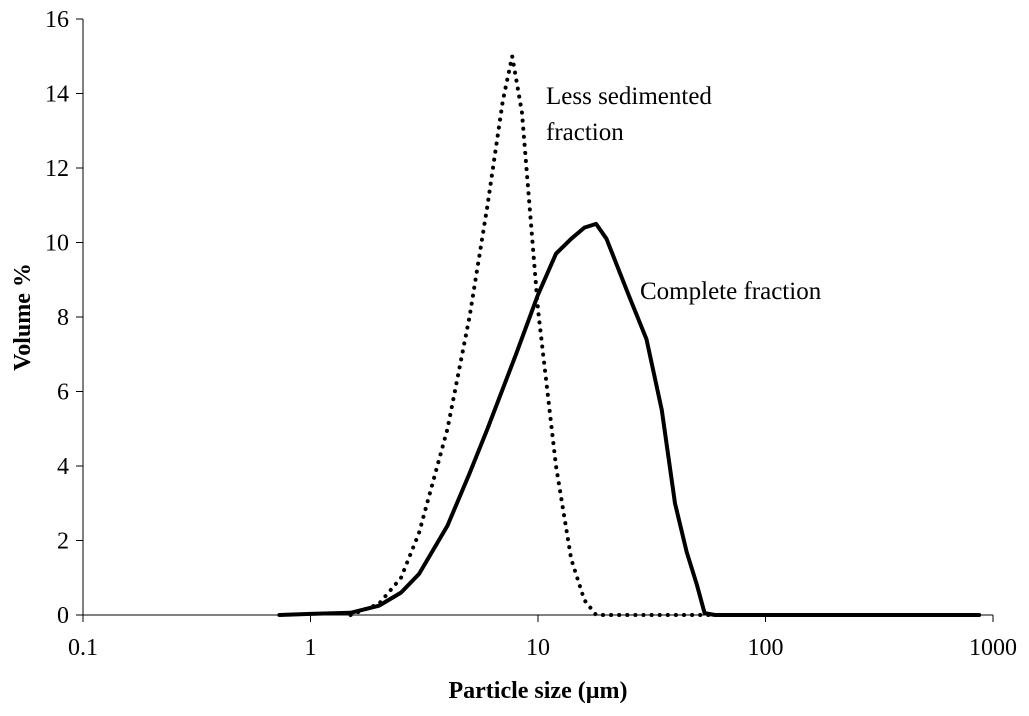 The image size is (1029, 716). What do you see at coordinates (538, 648) in the screenshot?
I see `x-tick-label: 10` at bounding box center [538, 648].